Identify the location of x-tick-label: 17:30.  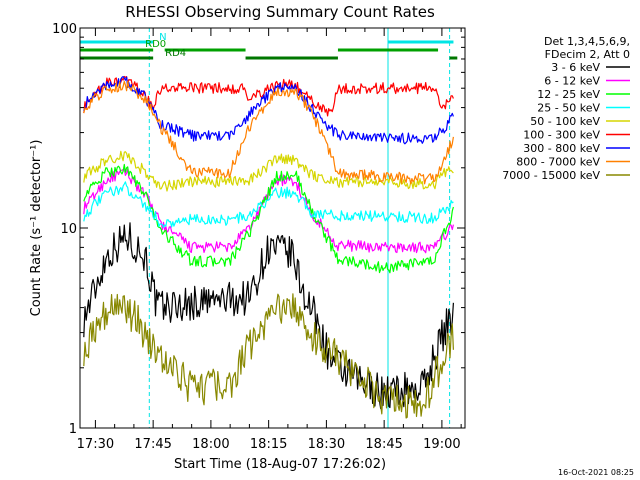
(95, 444).